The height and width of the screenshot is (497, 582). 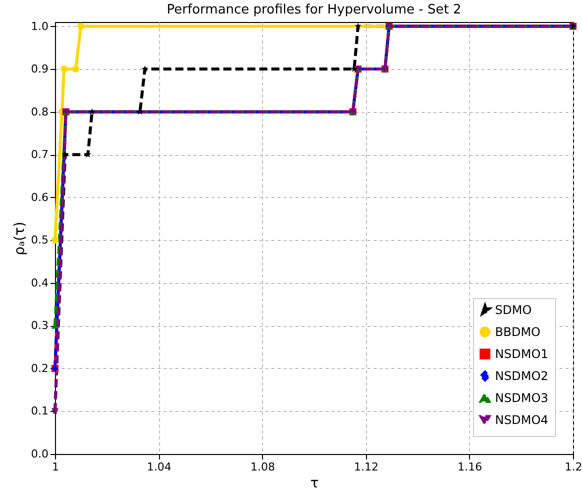 I want to click on y-tick-label: 0.9, so click(x=39, y=69).